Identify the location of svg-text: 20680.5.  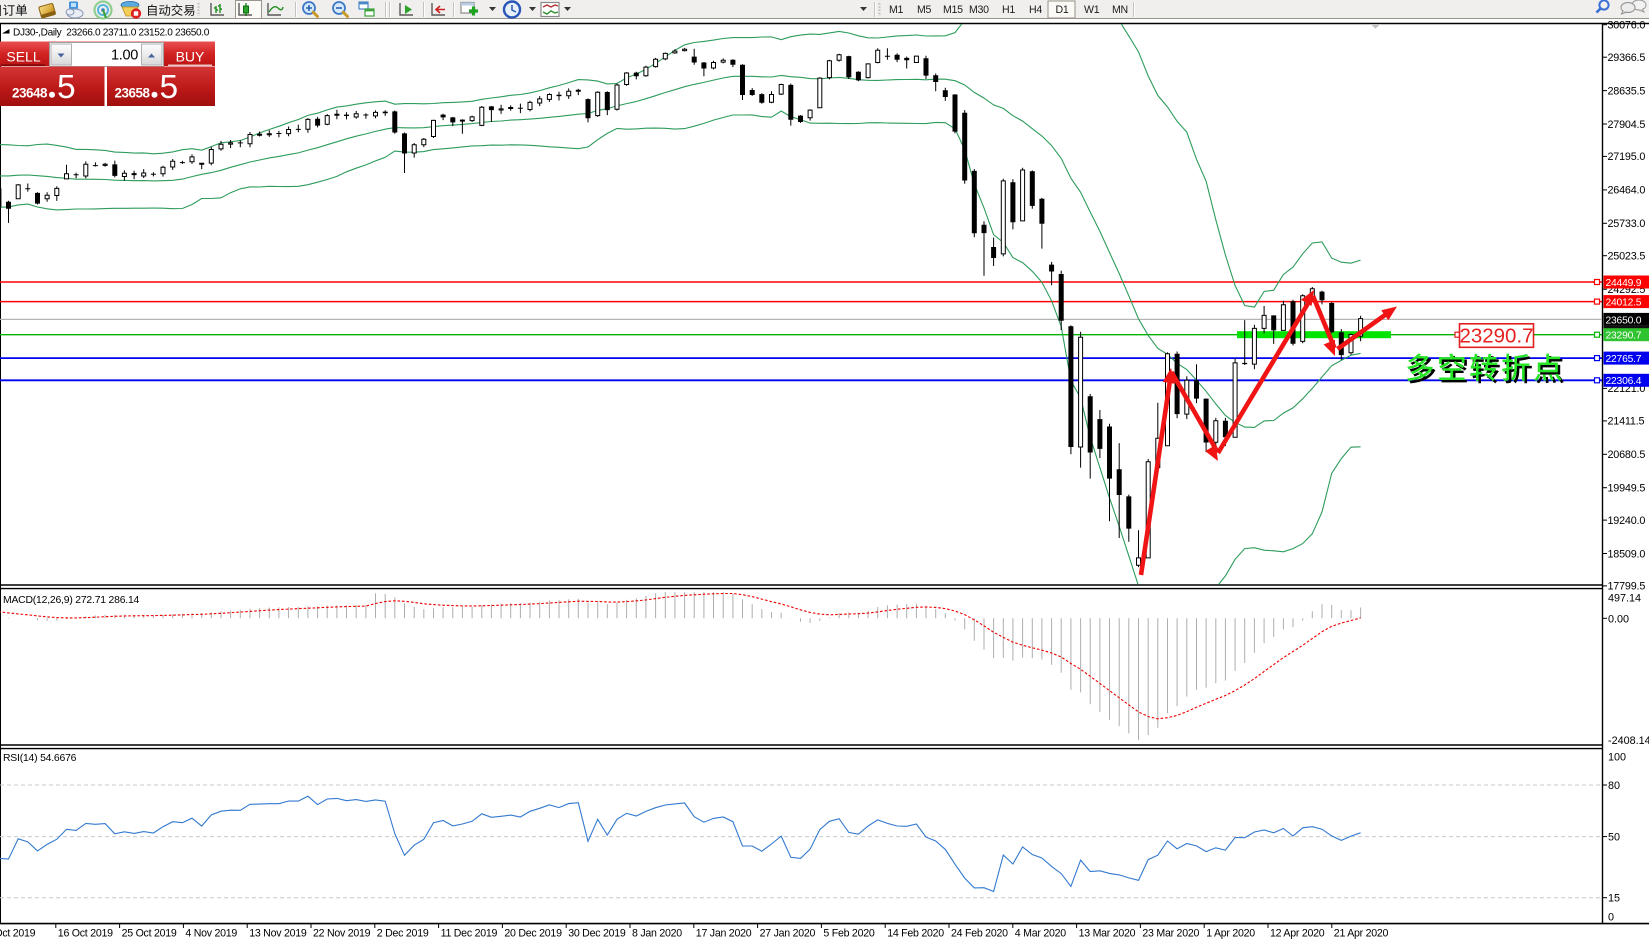
(1627, 455).